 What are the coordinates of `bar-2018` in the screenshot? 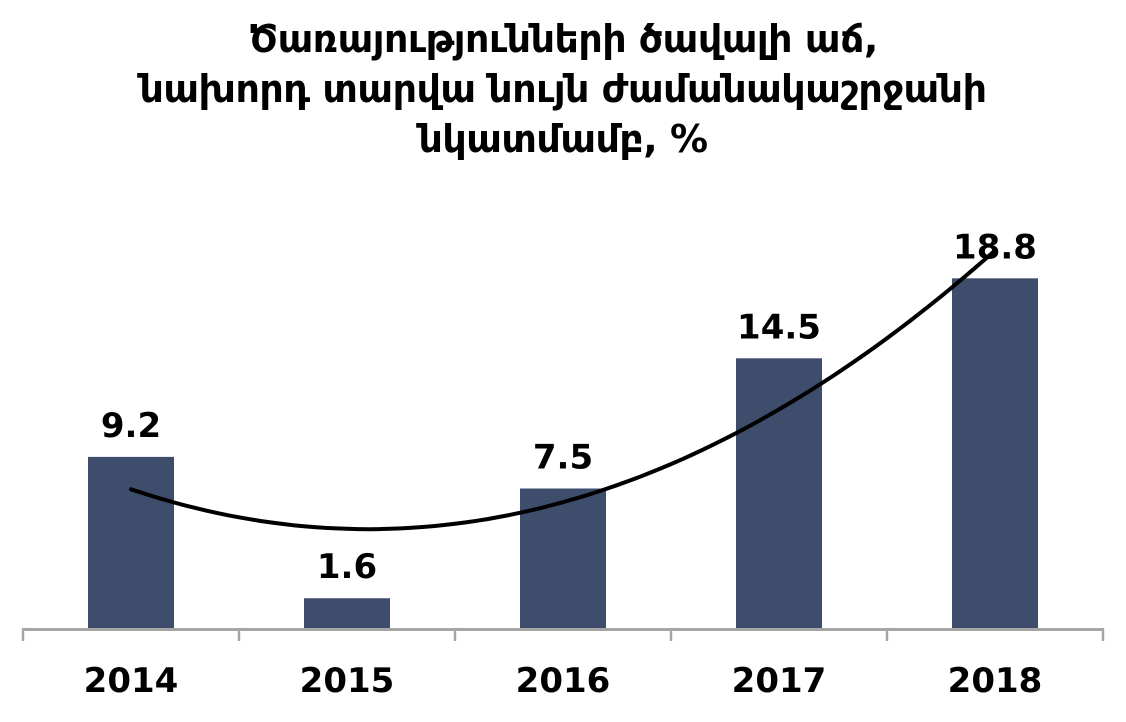 It's located at (995, 453).